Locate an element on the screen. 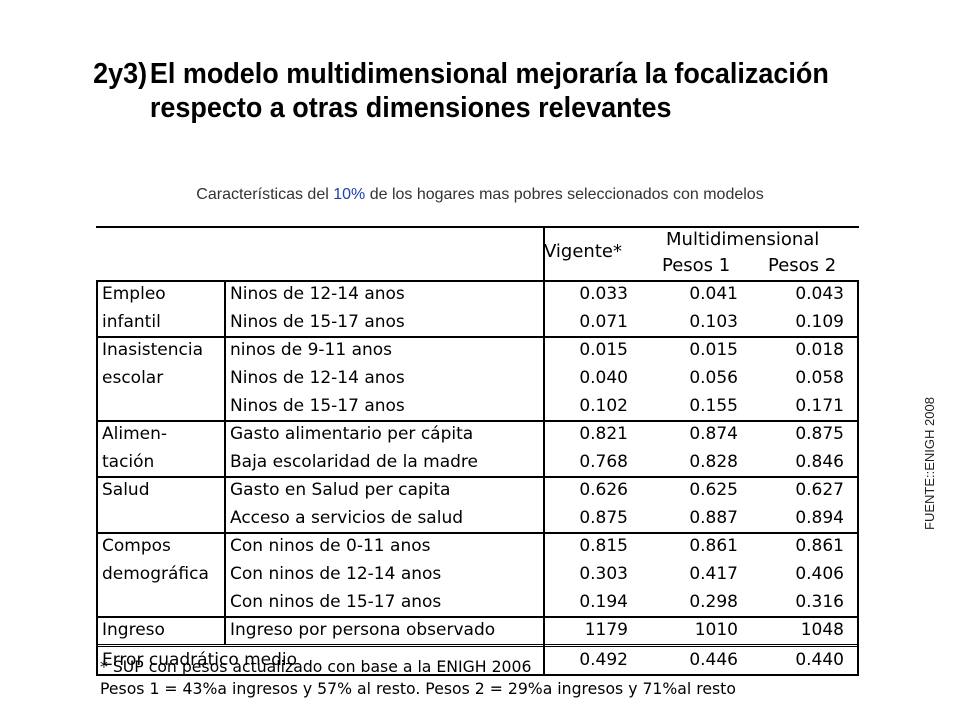 The image size is (960, 720). value-pesos-1: 0.417 is located at coordinates (713, 574).